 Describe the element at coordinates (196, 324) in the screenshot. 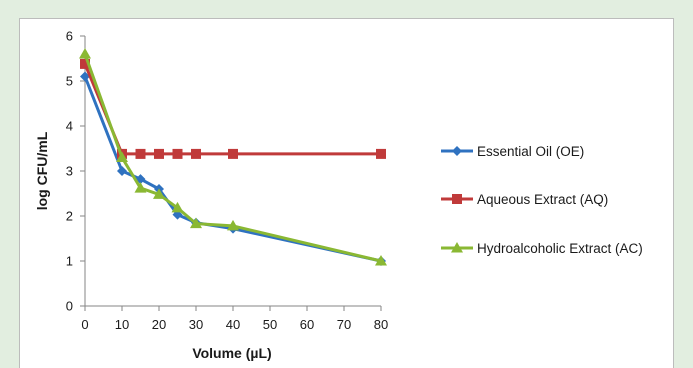

I see `x-tick-label: 30` at that location.